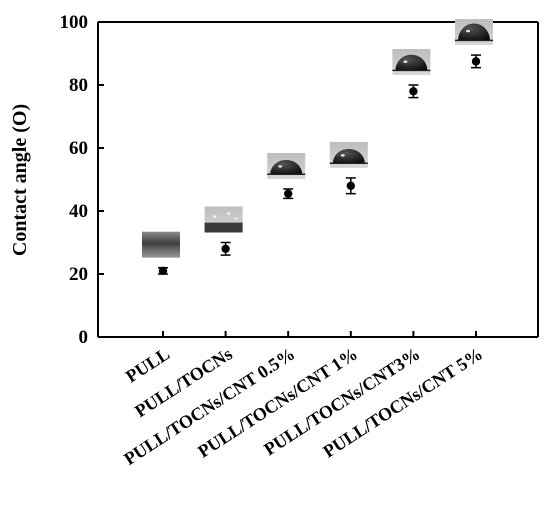 This screenshot has height=527, width=550. What do you see at coordinates (78, 85) in the screenshot?
I see `y-tick-label: 80` at bounding box center [78, 85].